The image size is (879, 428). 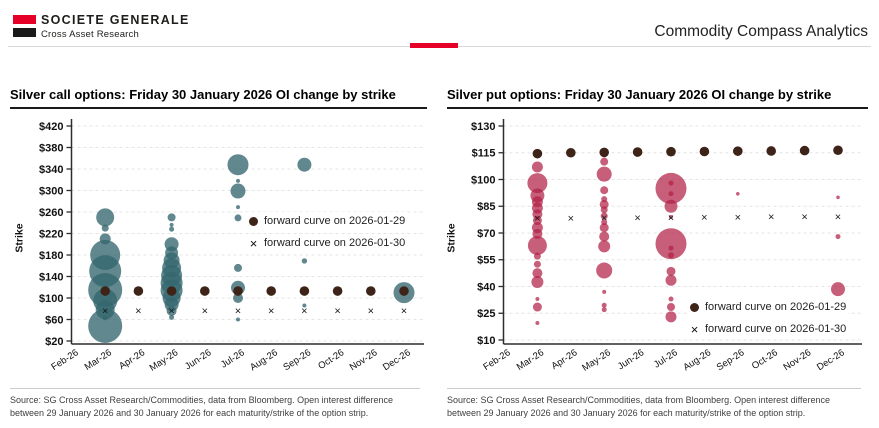 I want to click on legend-row-forward-dot: forward curve on 2026-01-29, so click(x=327, y=221).